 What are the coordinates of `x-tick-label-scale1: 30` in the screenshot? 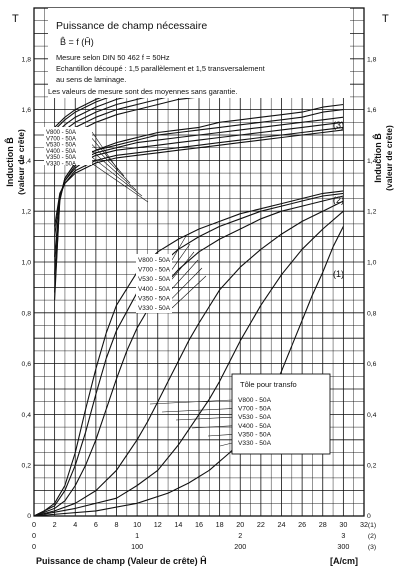 It's located at (343, 524).